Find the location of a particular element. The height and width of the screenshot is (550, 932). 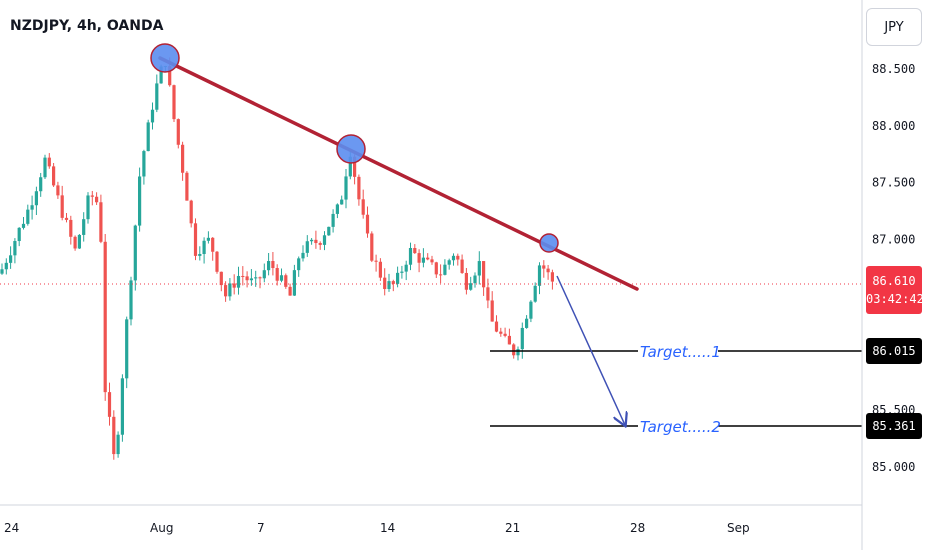

x-tick-label: 7 is located at coordinates (261, 528).